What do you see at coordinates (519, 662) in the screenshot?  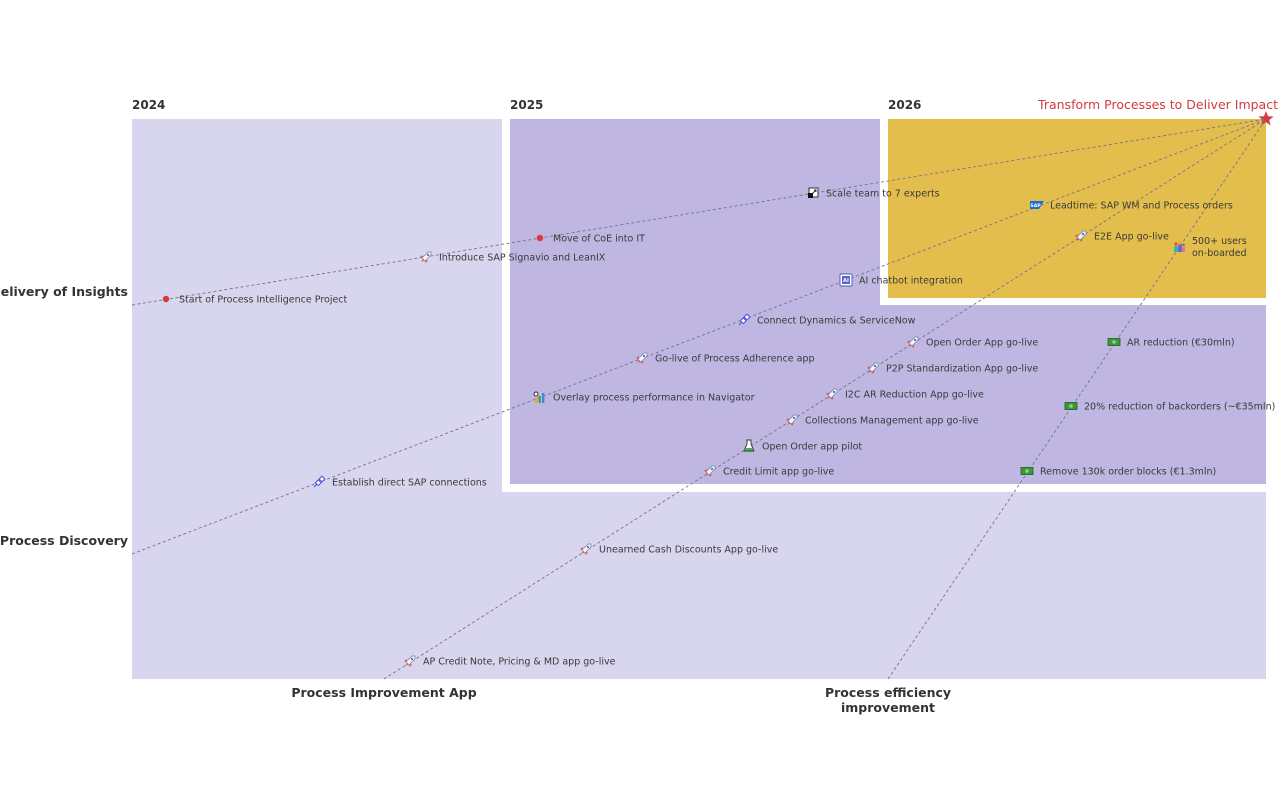 I see `milestone-label: AP Credit Note, Pricing & MD app go-live` at bounding box center [519, 662].